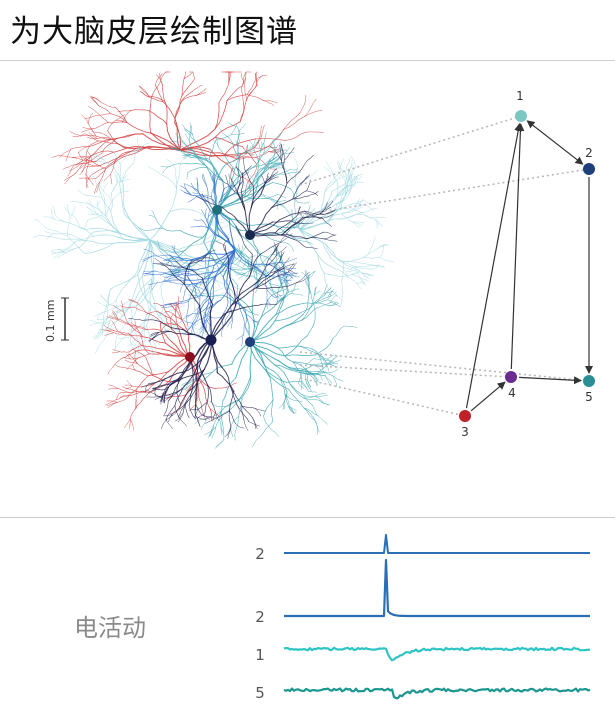  I want to click on node-3-label: 3, so click(465, 432).